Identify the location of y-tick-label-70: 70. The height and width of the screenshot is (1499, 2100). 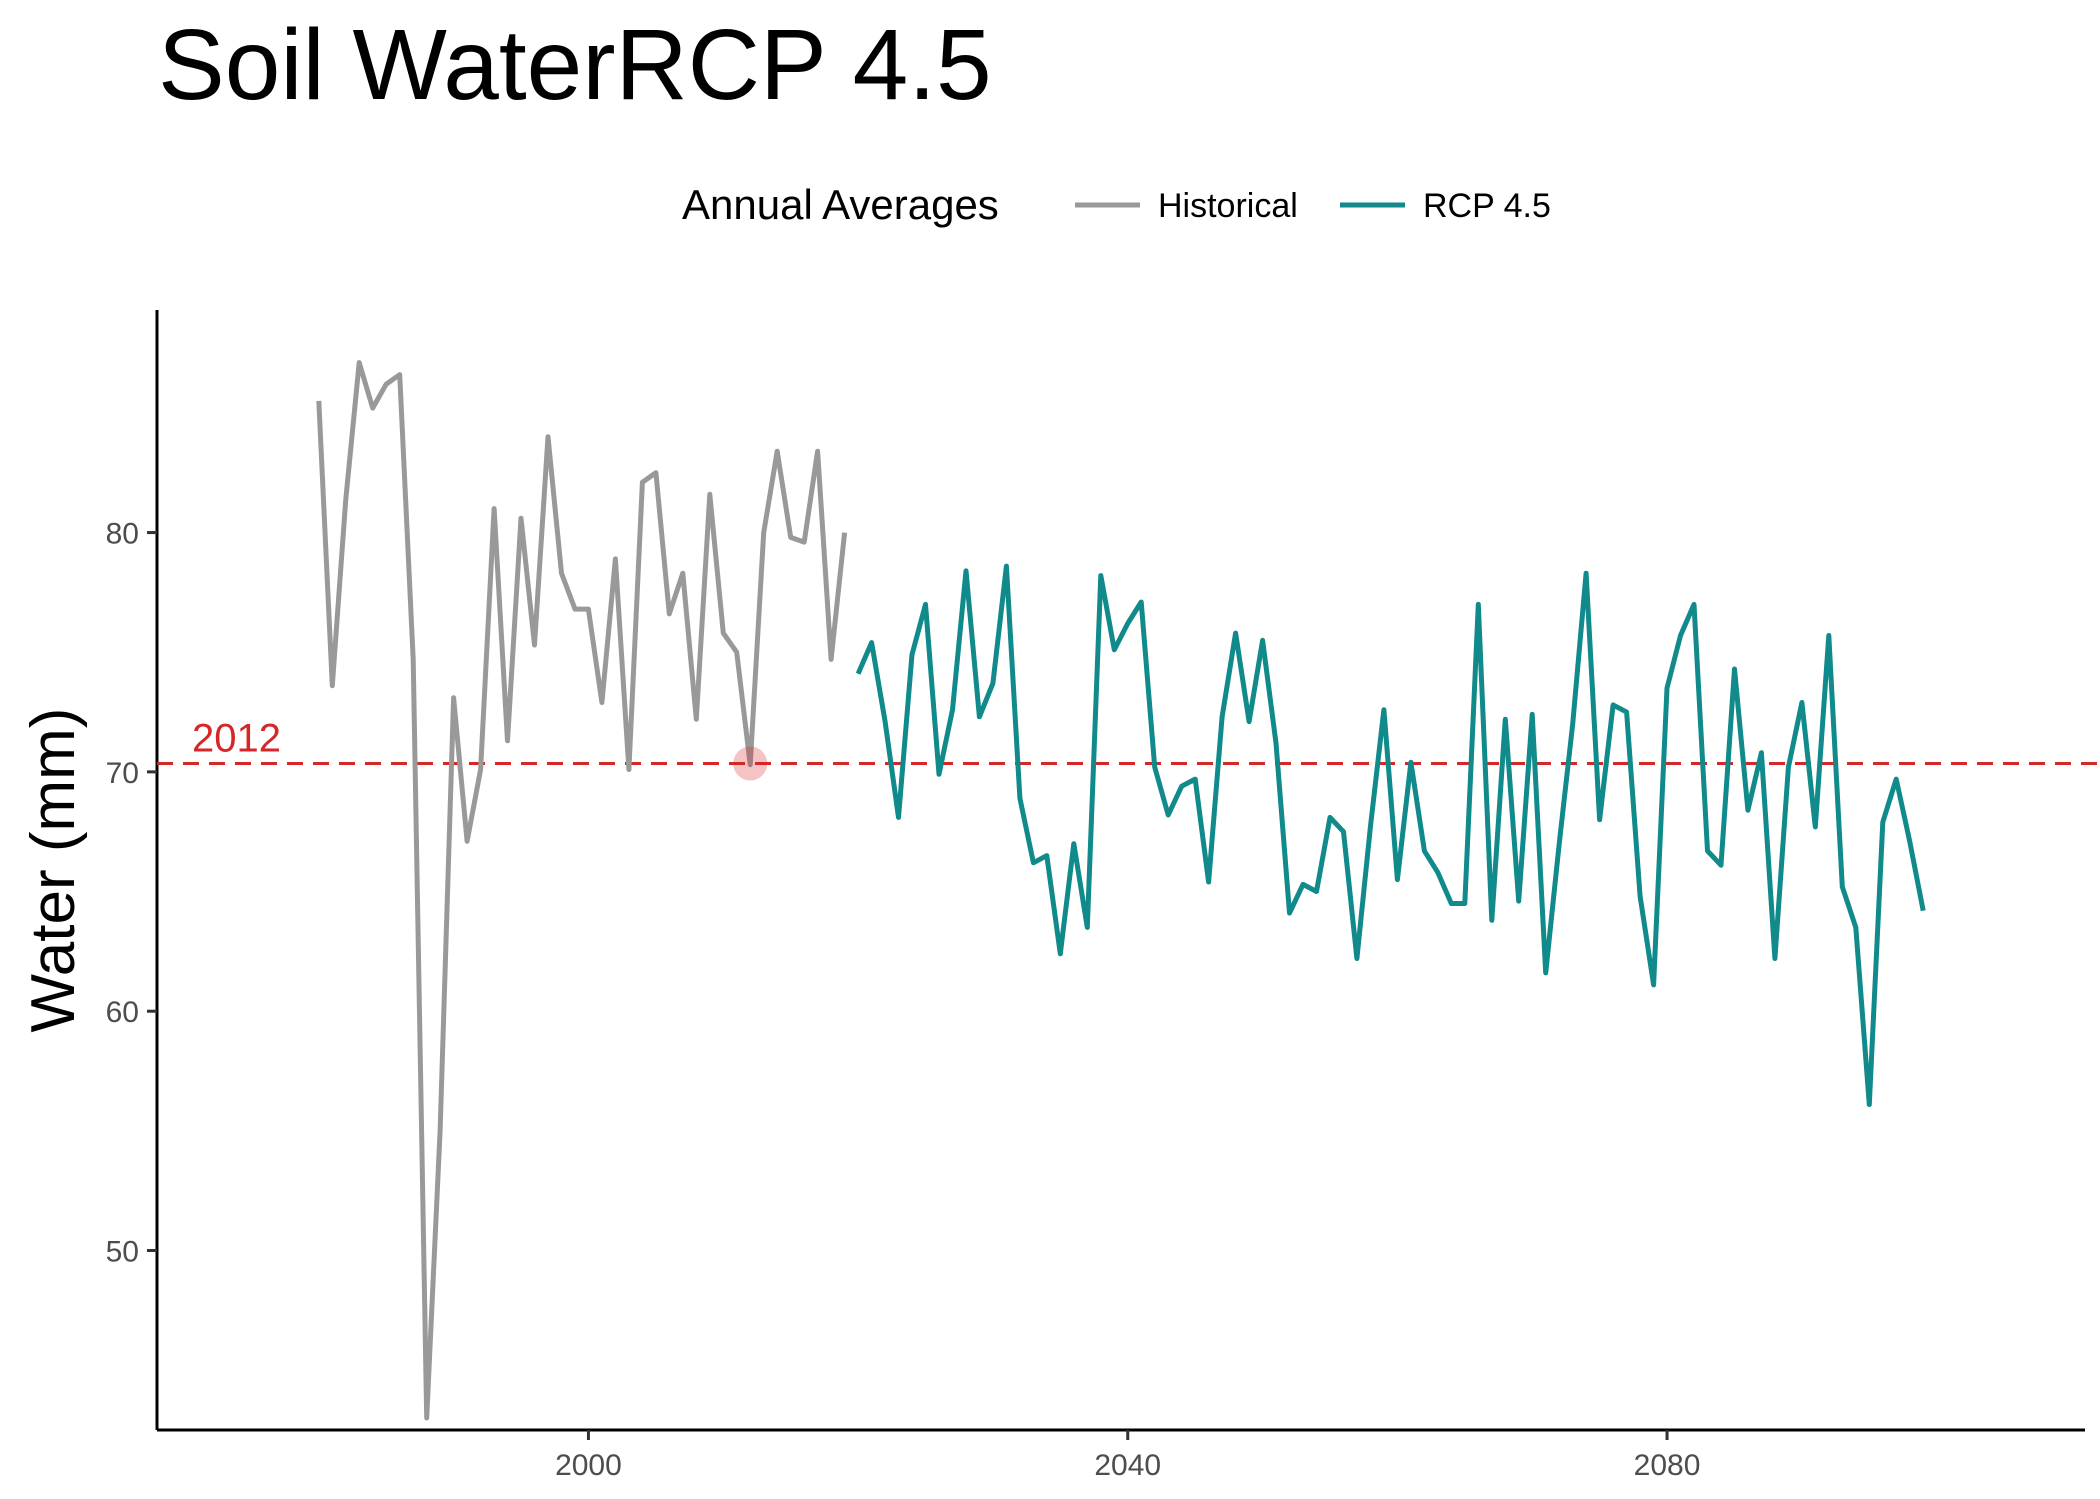
(122, 773).